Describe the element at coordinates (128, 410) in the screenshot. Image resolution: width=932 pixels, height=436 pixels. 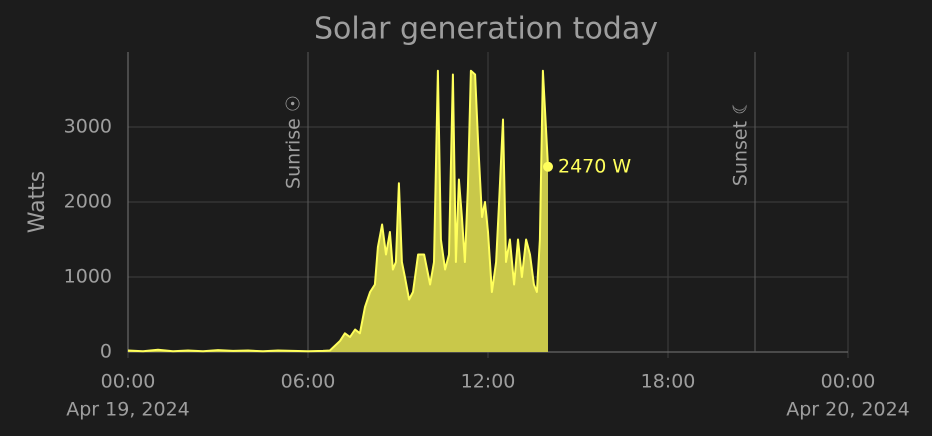
I see `x-date-label: Apr 19, 2024` at that location.